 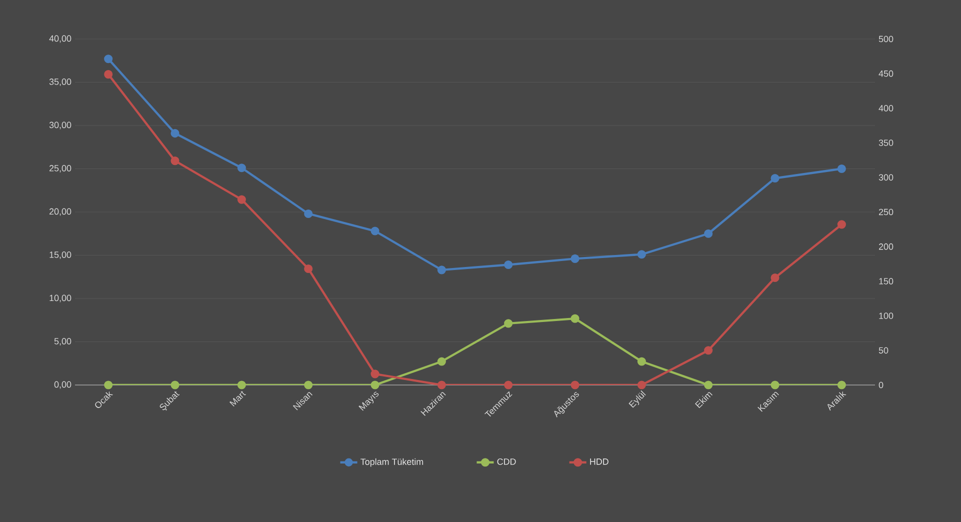 What do you see at coordinates (886, 177) in the screenshot?
I see `y2-tick-label: 300` at bounding box center [886, 177].